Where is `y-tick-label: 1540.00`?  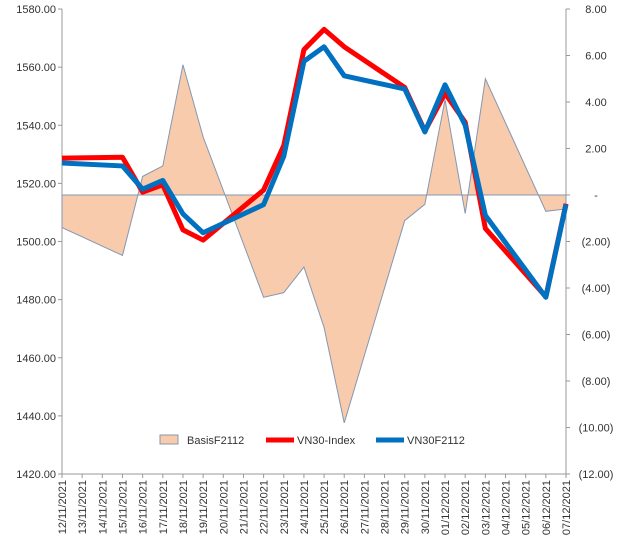 y-tick-label: 1540.00 is located at coordinates (36, 126).